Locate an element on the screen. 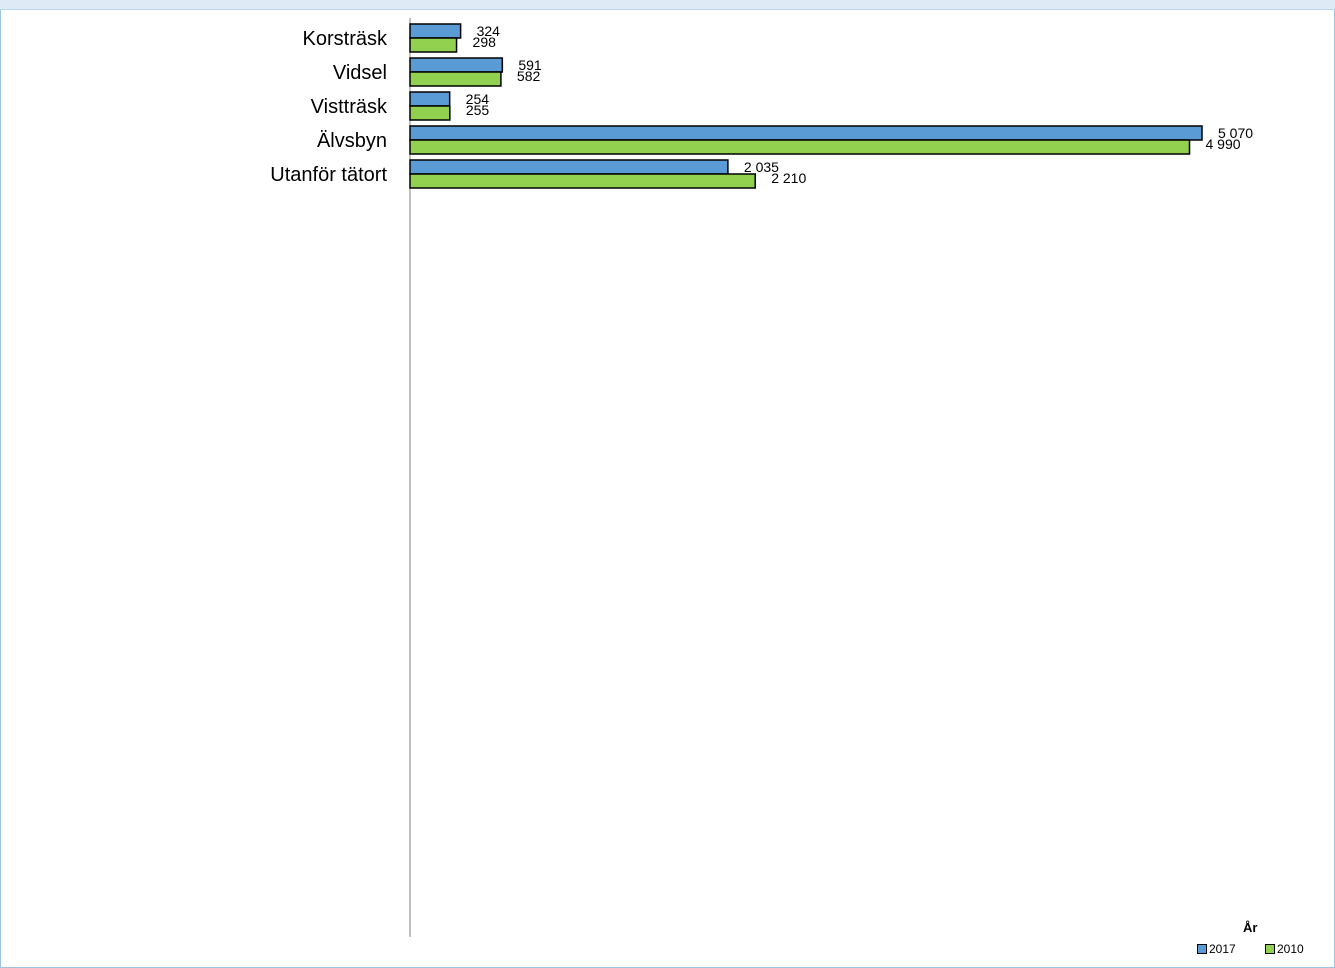  legend-item-2017: 2017 is located at coordinates (1216, 949).